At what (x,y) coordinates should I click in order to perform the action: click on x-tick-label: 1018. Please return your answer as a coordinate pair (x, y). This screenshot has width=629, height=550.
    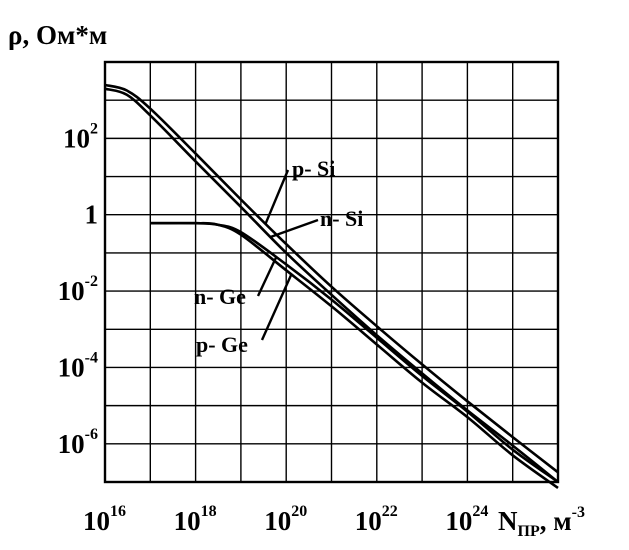
    Looking at the image, I should click on (195, 519).